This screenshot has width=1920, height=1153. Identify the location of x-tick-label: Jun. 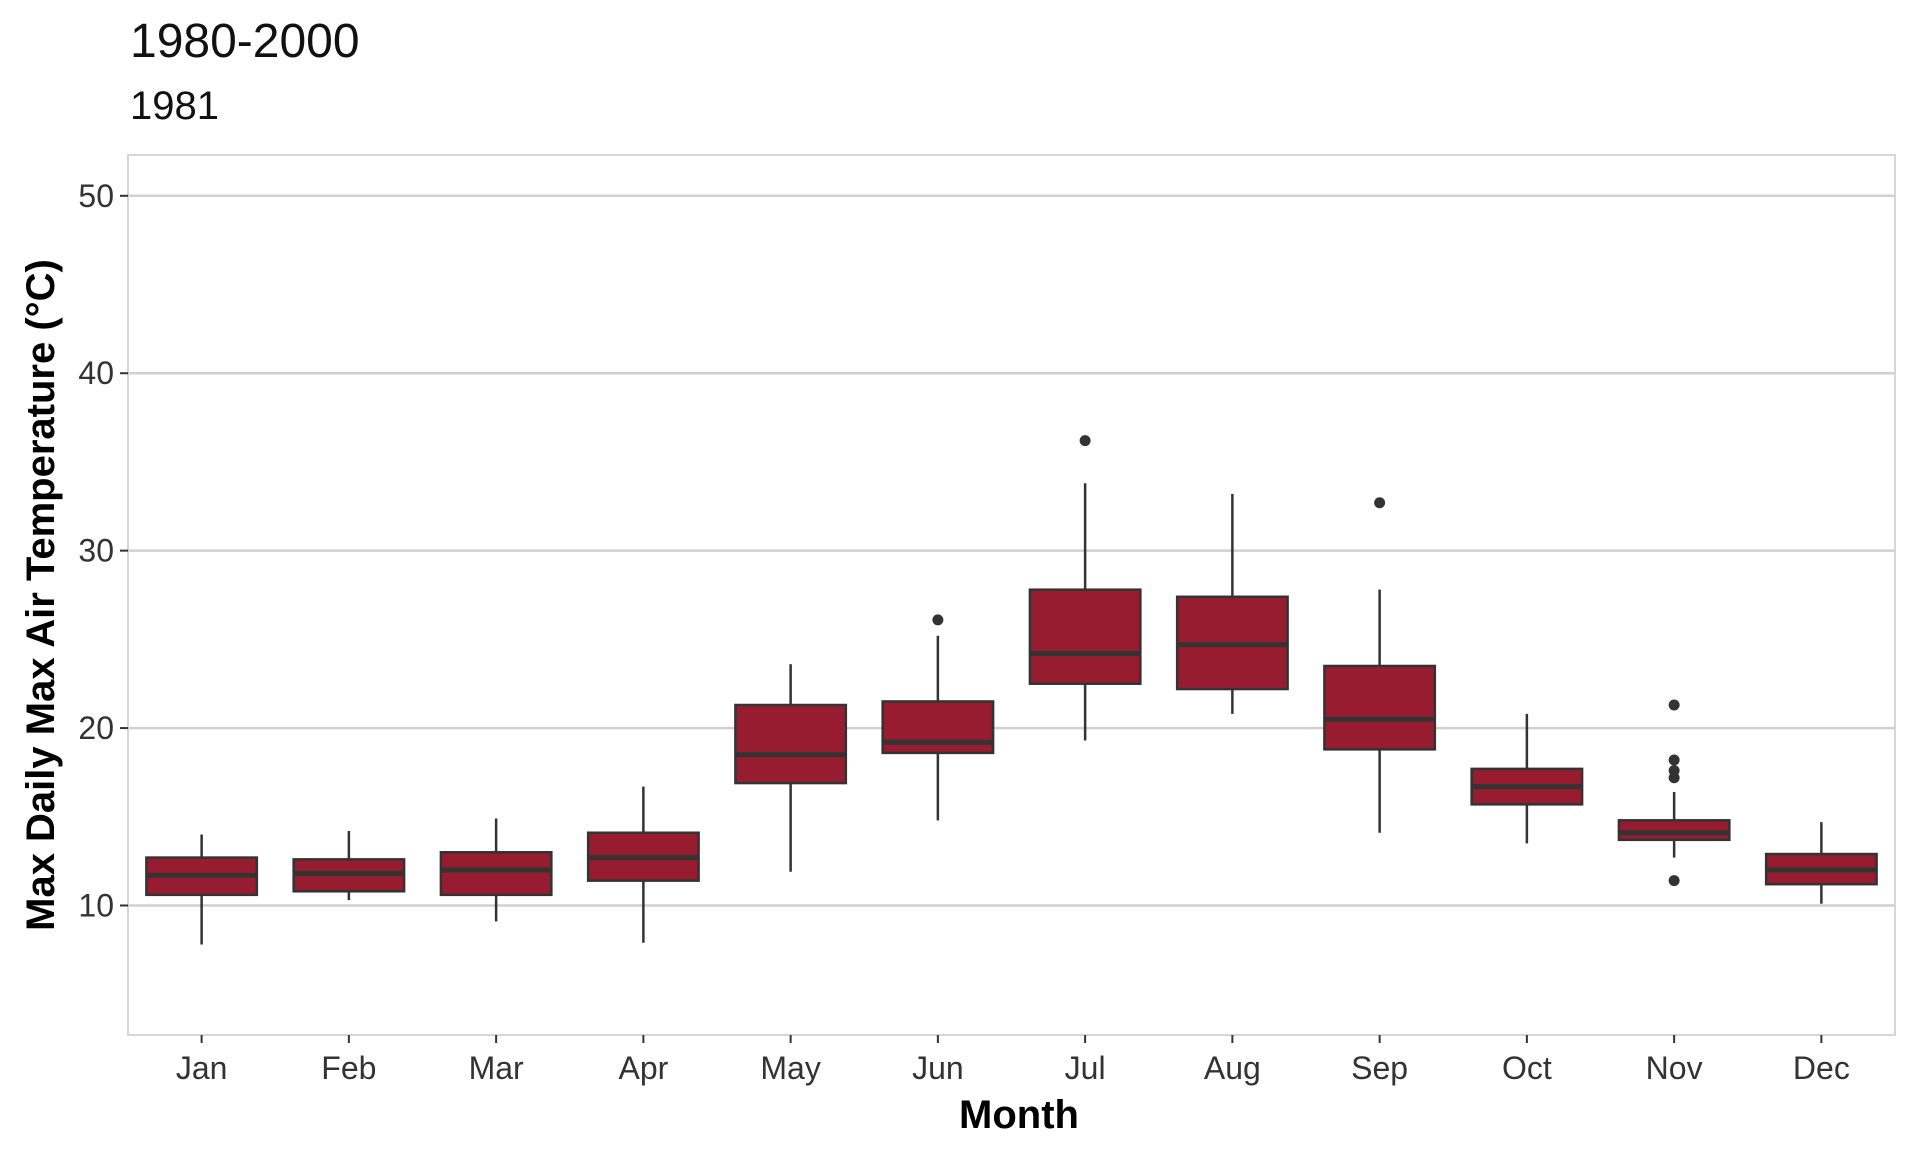
(938, 1068).